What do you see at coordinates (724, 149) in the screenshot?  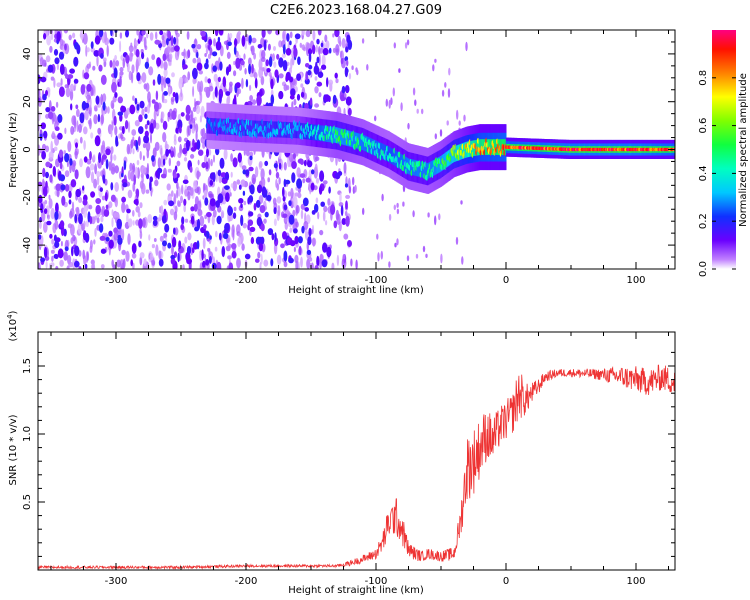 I see `colorbar-gradient` at bounding box center [724, 149].